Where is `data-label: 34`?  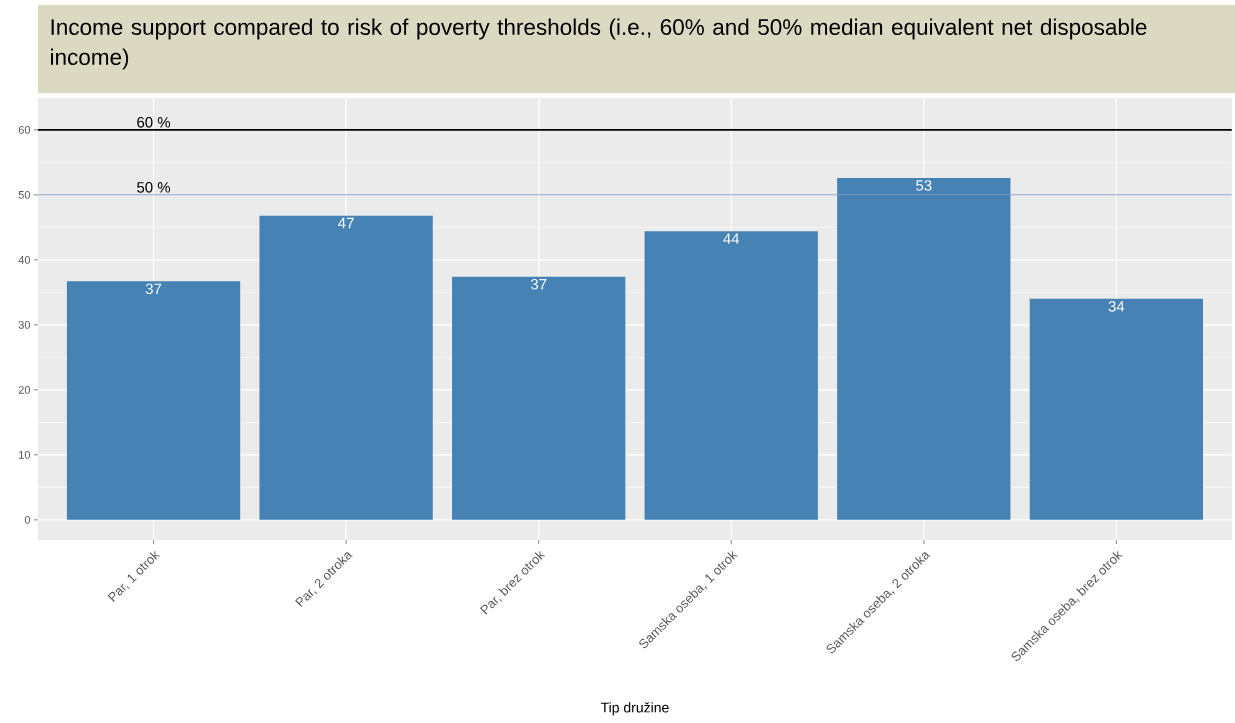
data-label: 34 is located at coordinates (1116, 306).